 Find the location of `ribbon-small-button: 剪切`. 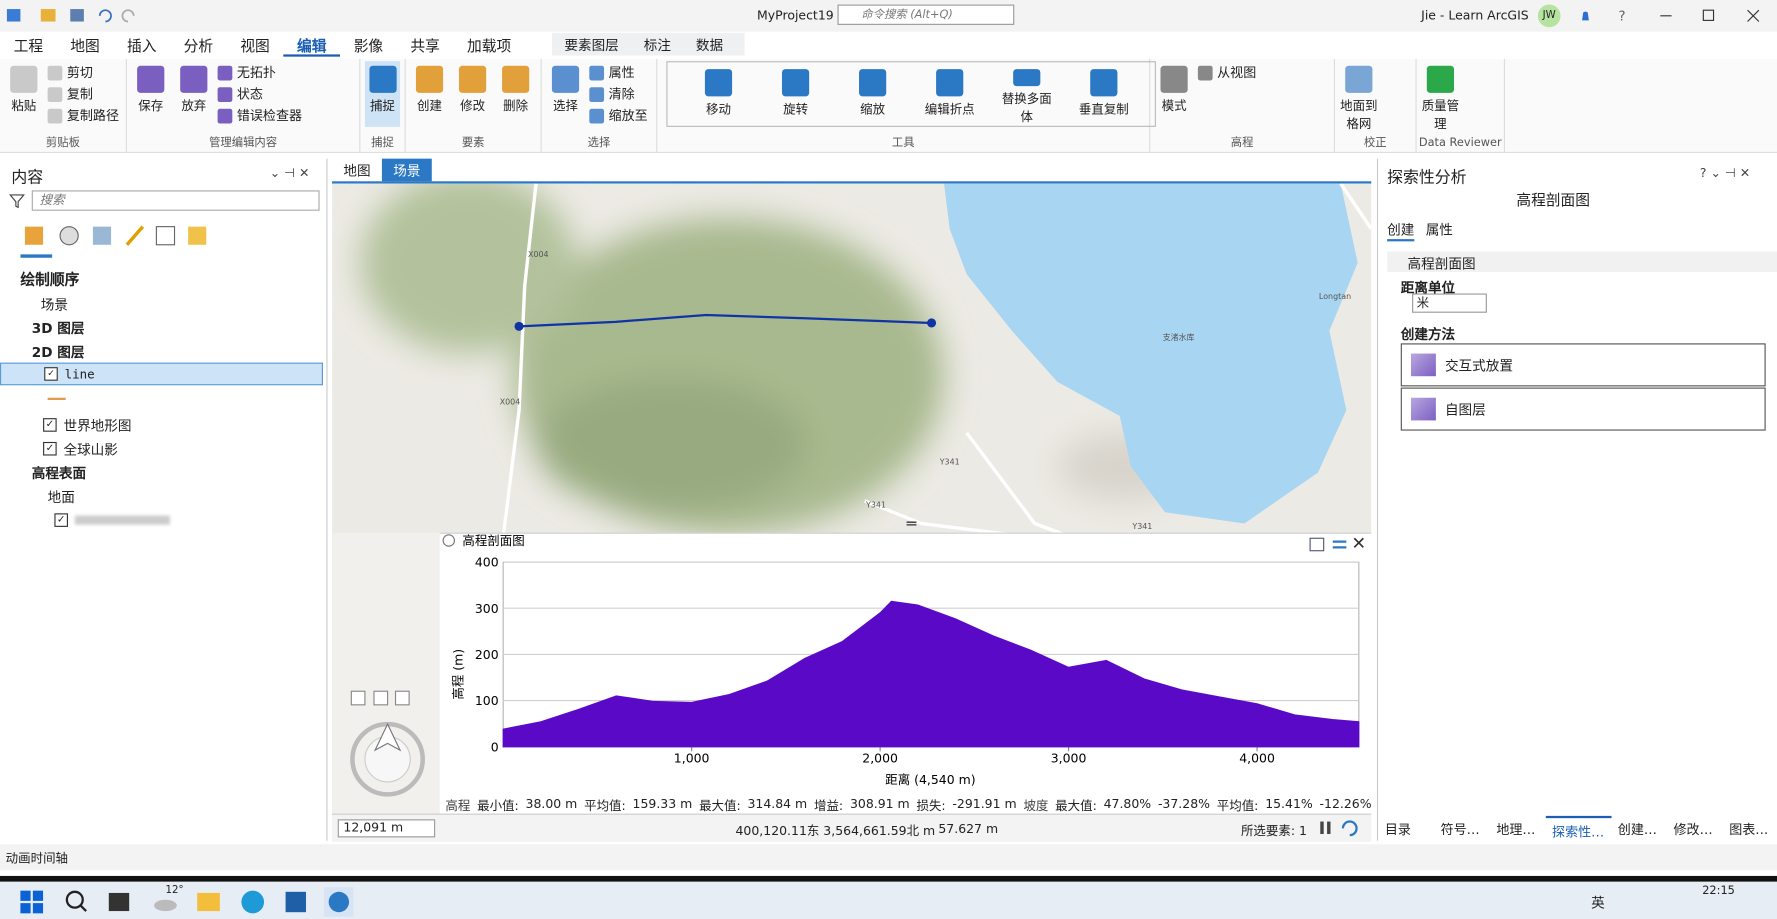

ribbon-small-button: 剪切 is located at coordinates (83, 72).